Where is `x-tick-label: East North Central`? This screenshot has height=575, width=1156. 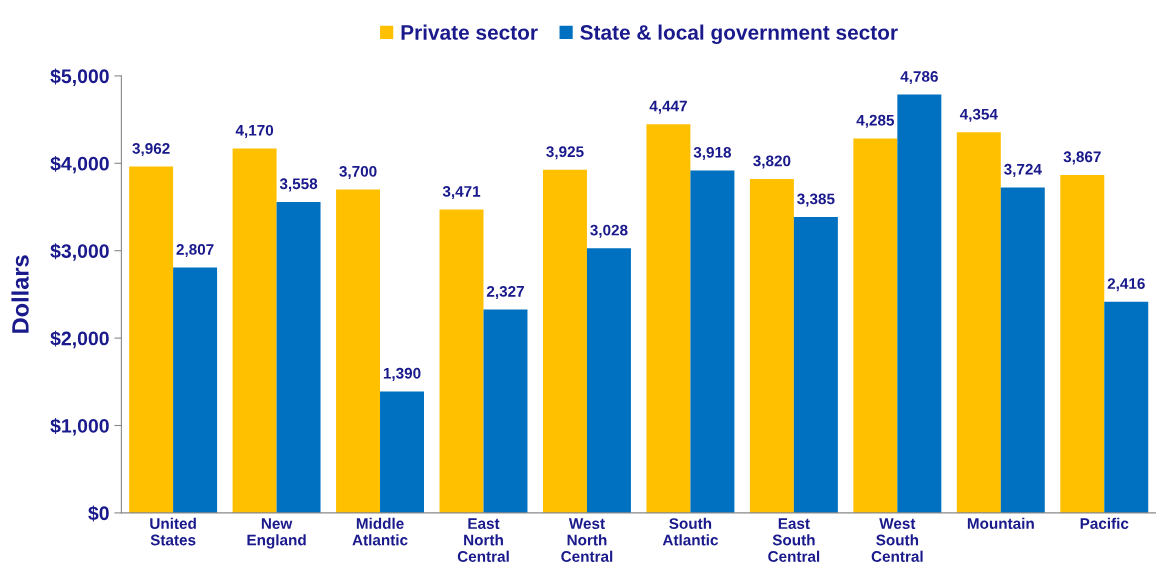 x-tick-label: East North Central is located at coordinates (483, 540).